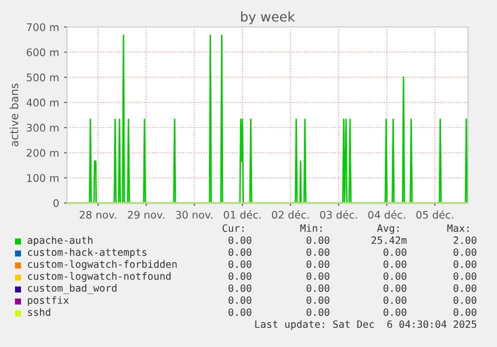 This screenshot has width=497, height=347. I want to click on y-tick-label: 200 m, so click(42, 152).